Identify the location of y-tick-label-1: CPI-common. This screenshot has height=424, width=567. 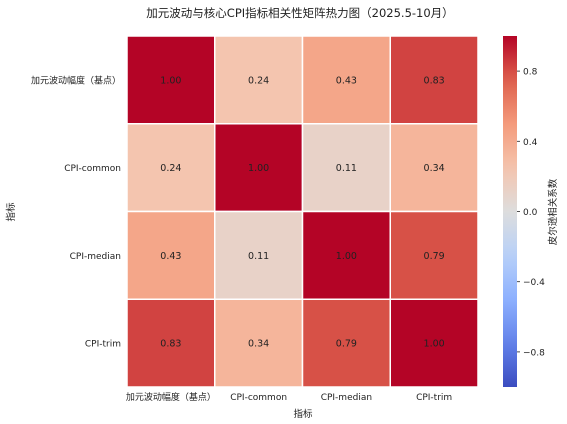
(92, 169).